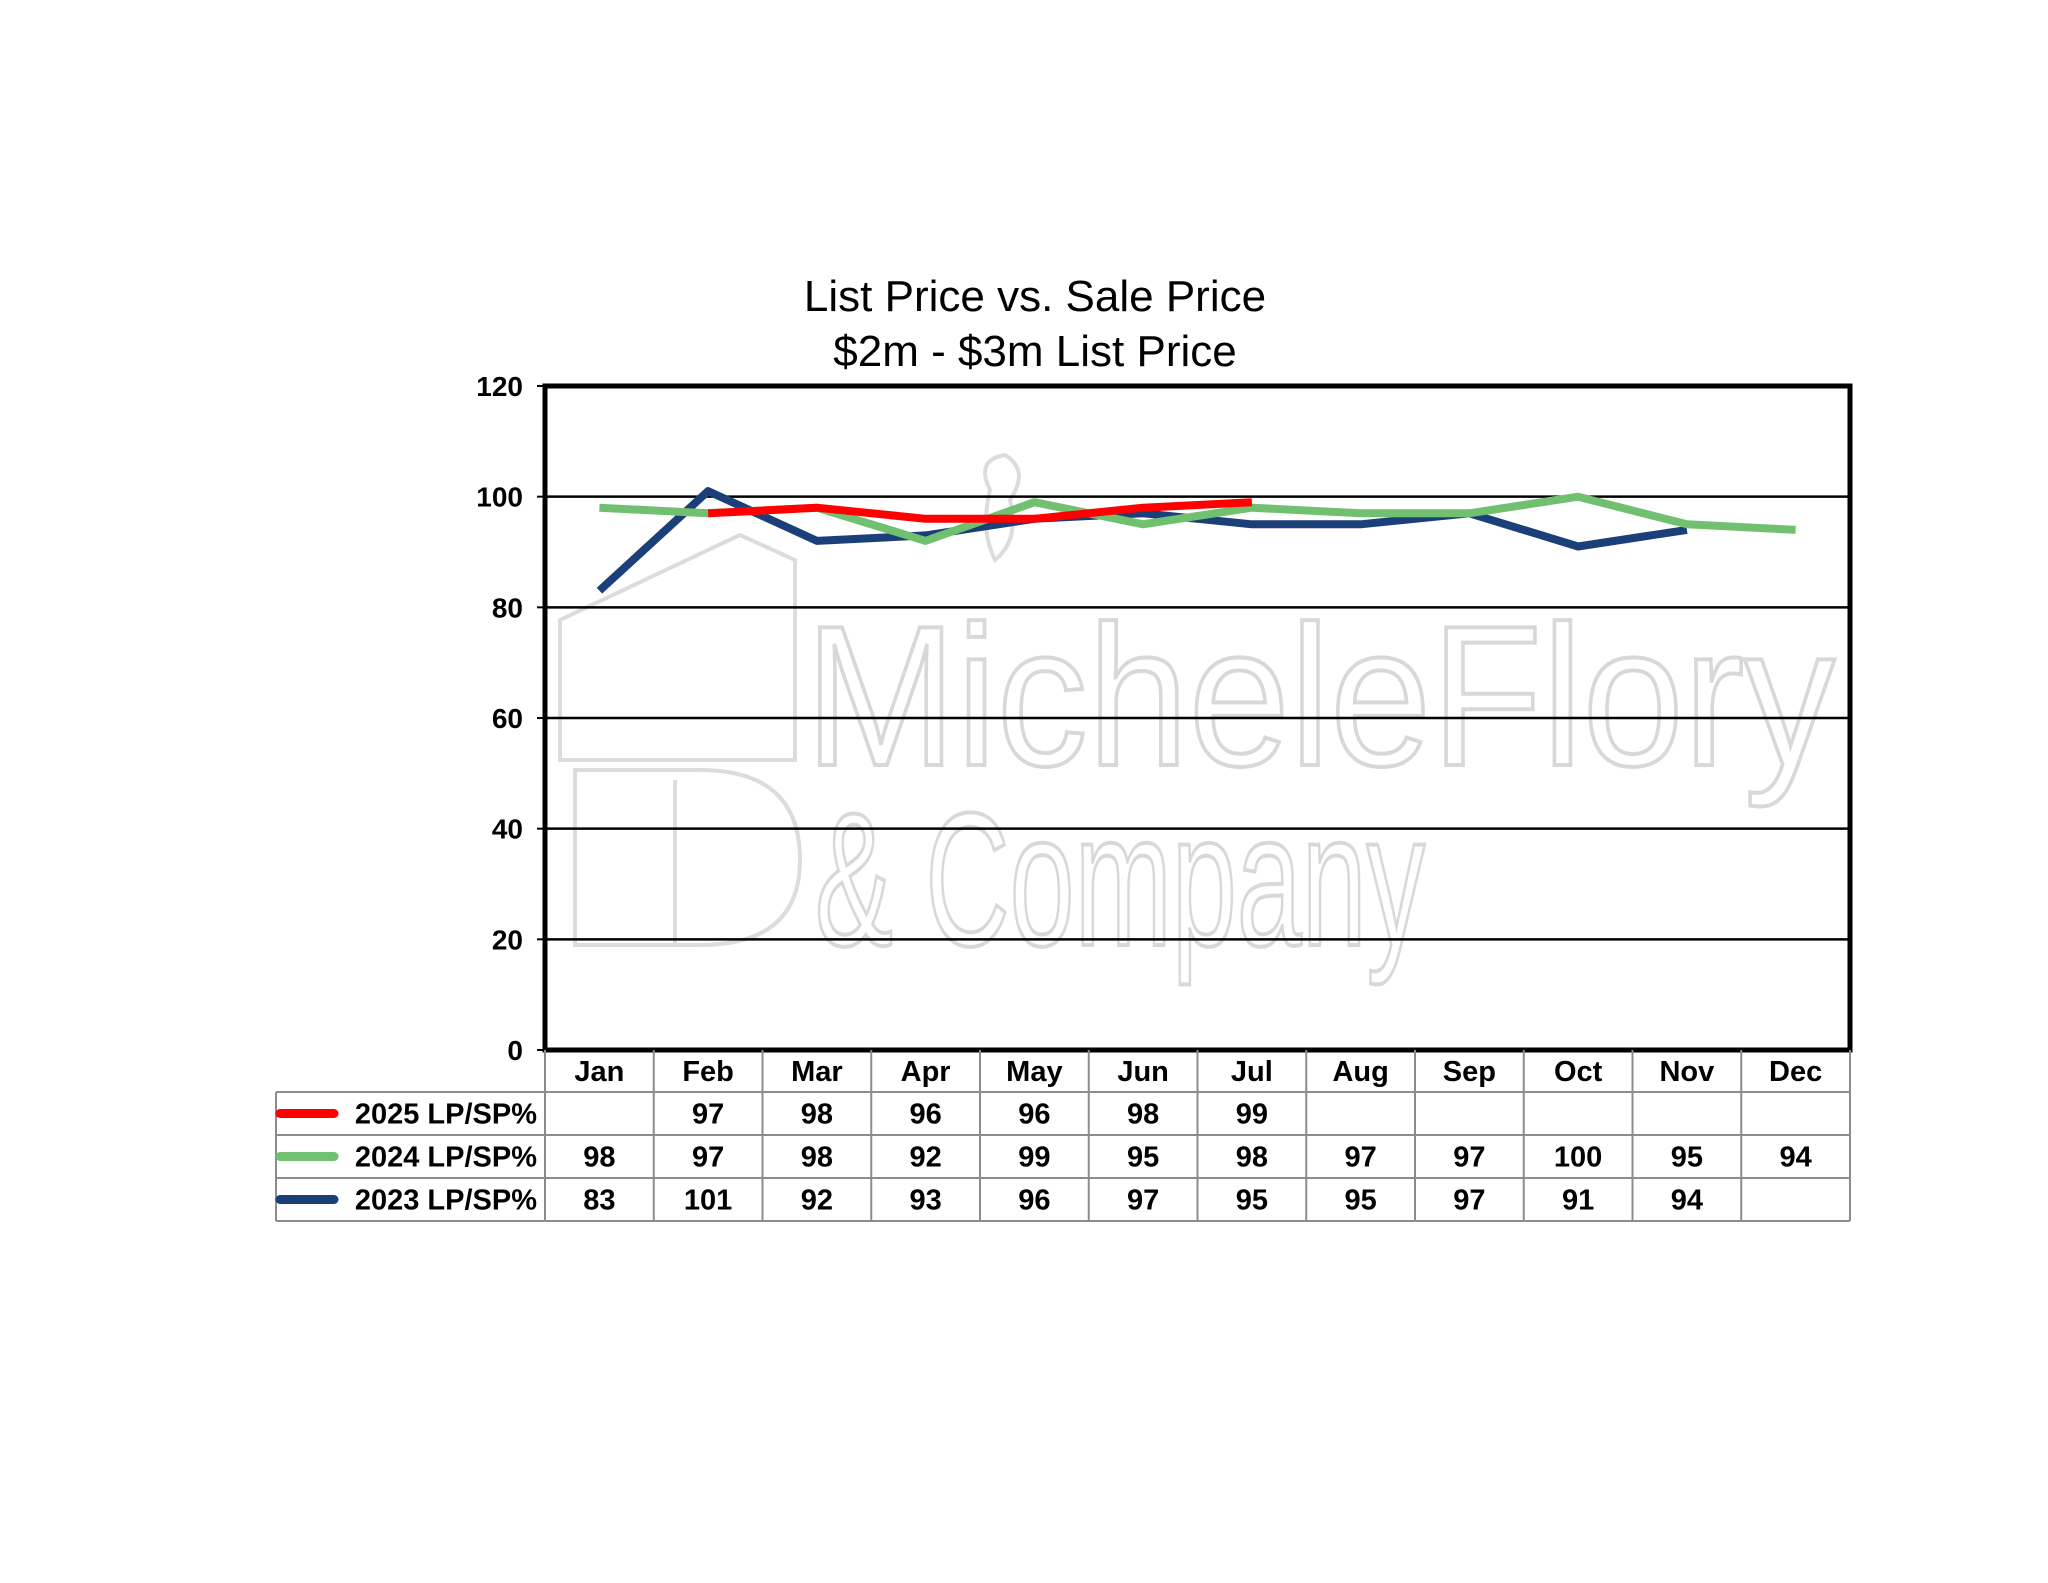 The width and height of the screenshot is (2048, 1583). I want to click on table-cell-value: 83, so click(599, 1201).